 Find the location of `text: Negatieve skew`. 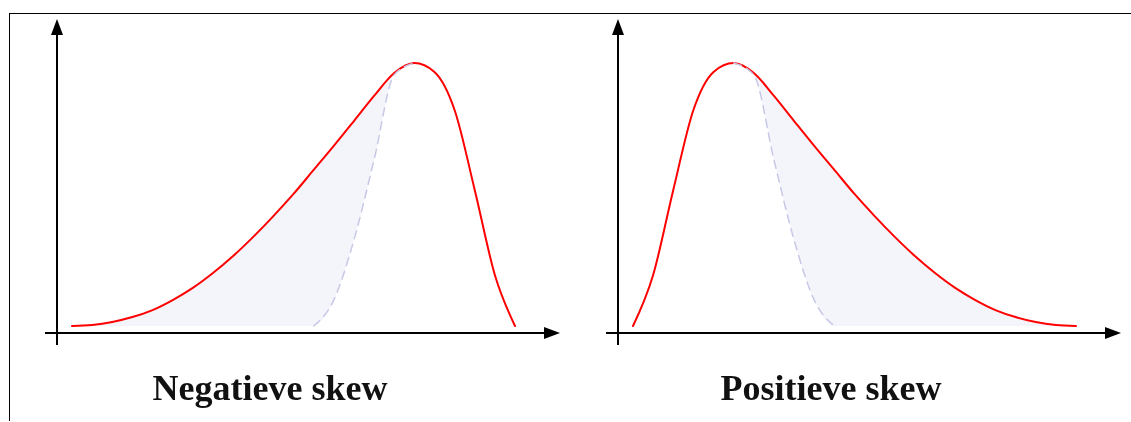

text: Negatieve skew is located at coordinates (270, 388).